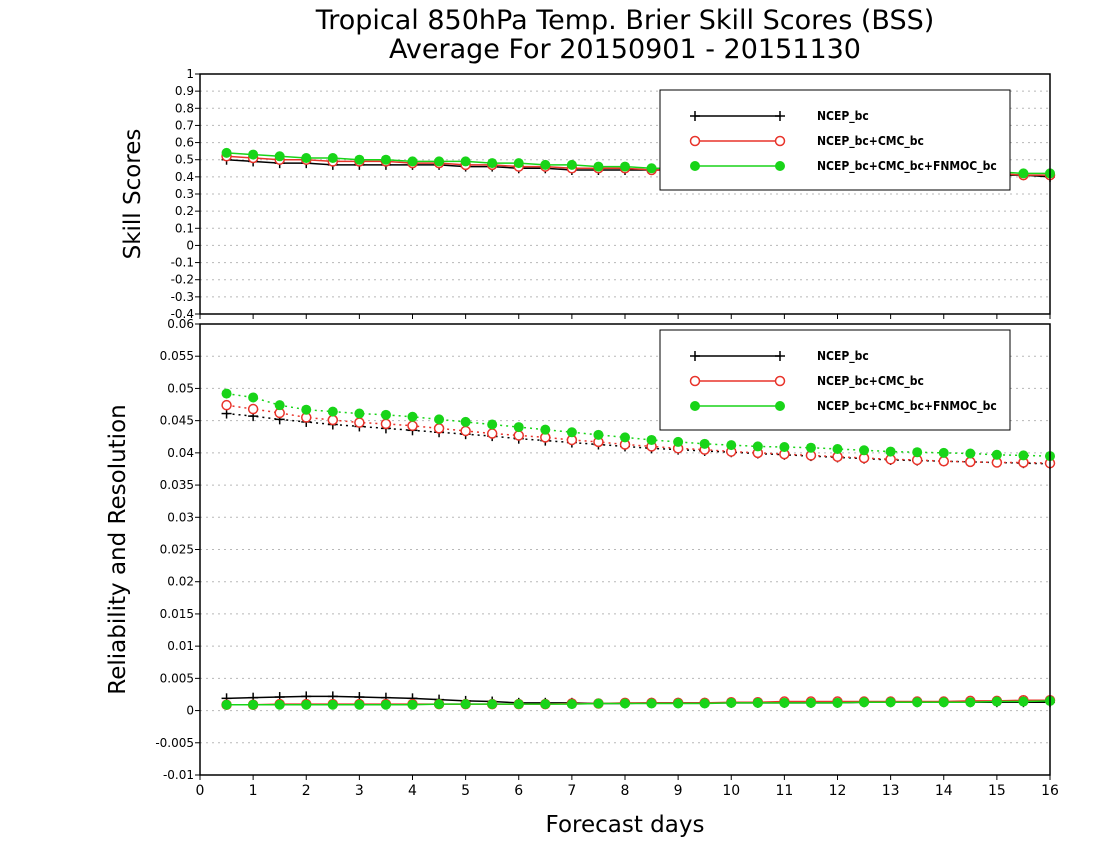  What do you see at coordinates (838, 791) in the screenshot?
I see `x-tick-label: 12` at bounding box center [838, 791].